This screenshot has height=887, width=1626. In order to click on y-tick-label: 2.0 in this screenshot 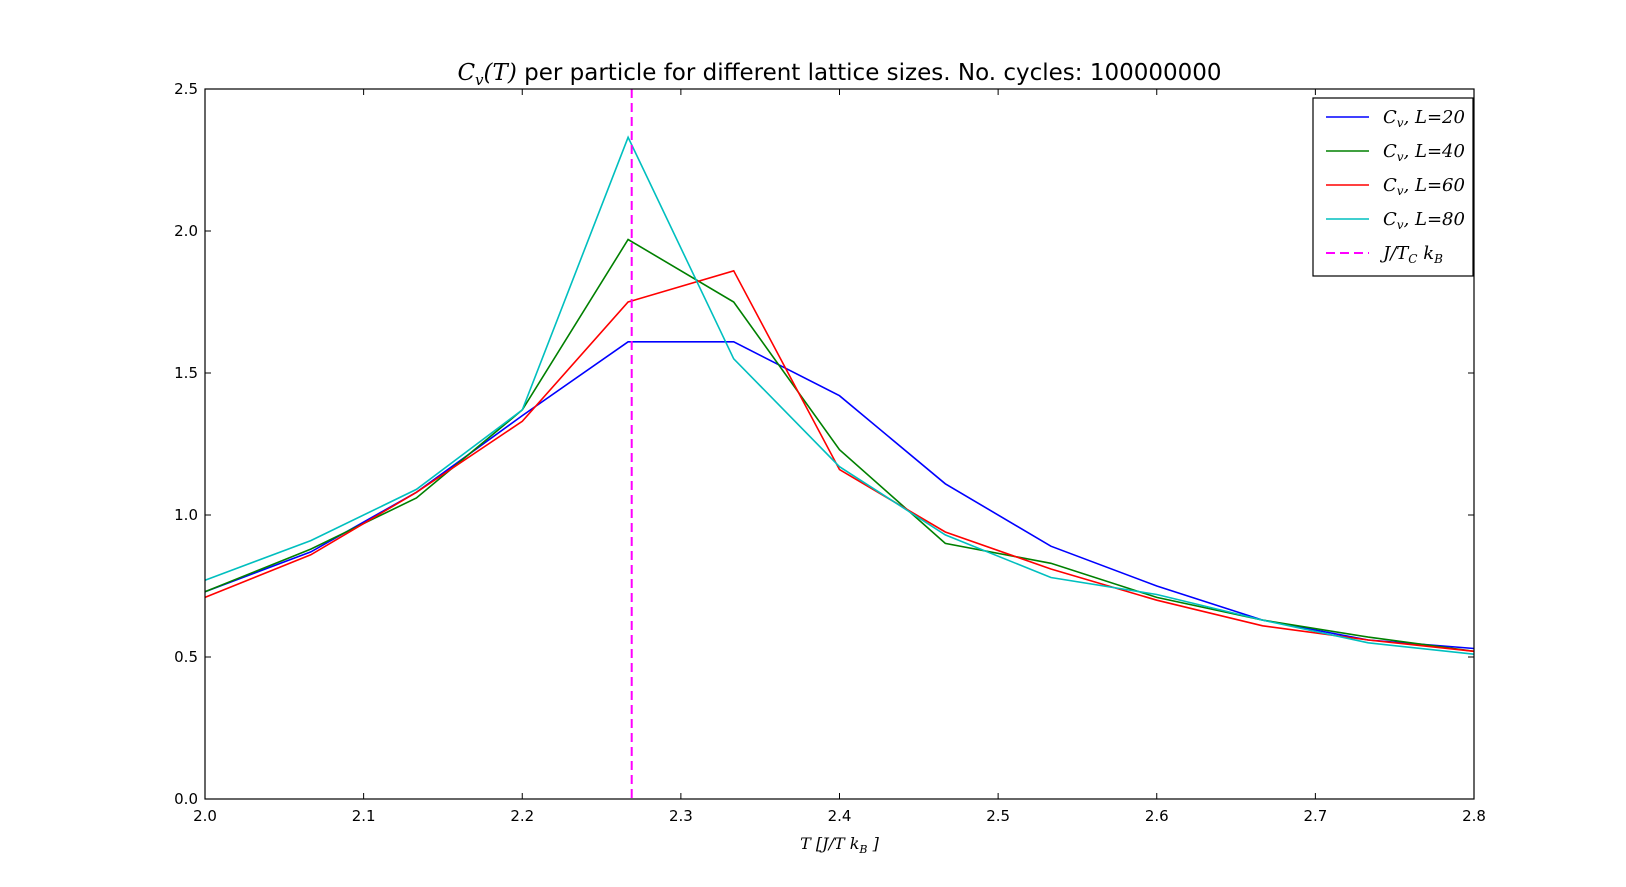, I will do `click(186, 231)`.